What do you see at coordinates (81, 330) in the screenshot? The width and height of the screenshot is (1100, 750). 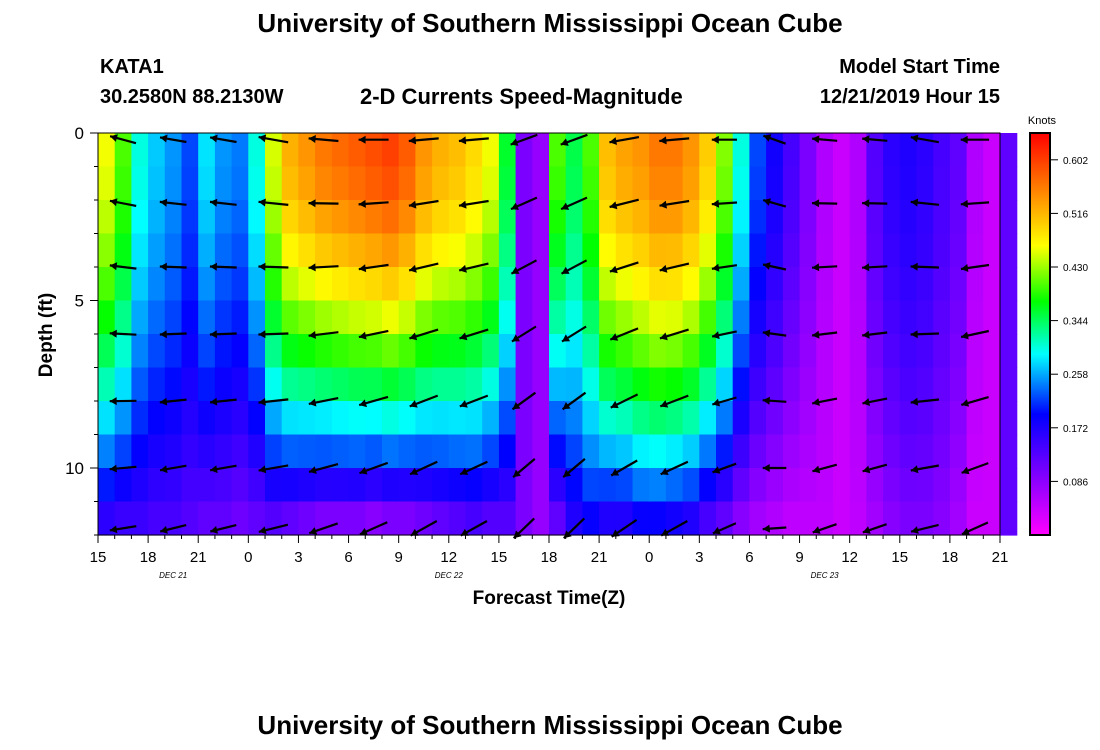 I see `y-axis: 0 5 10` at bounding box center [81, 330].